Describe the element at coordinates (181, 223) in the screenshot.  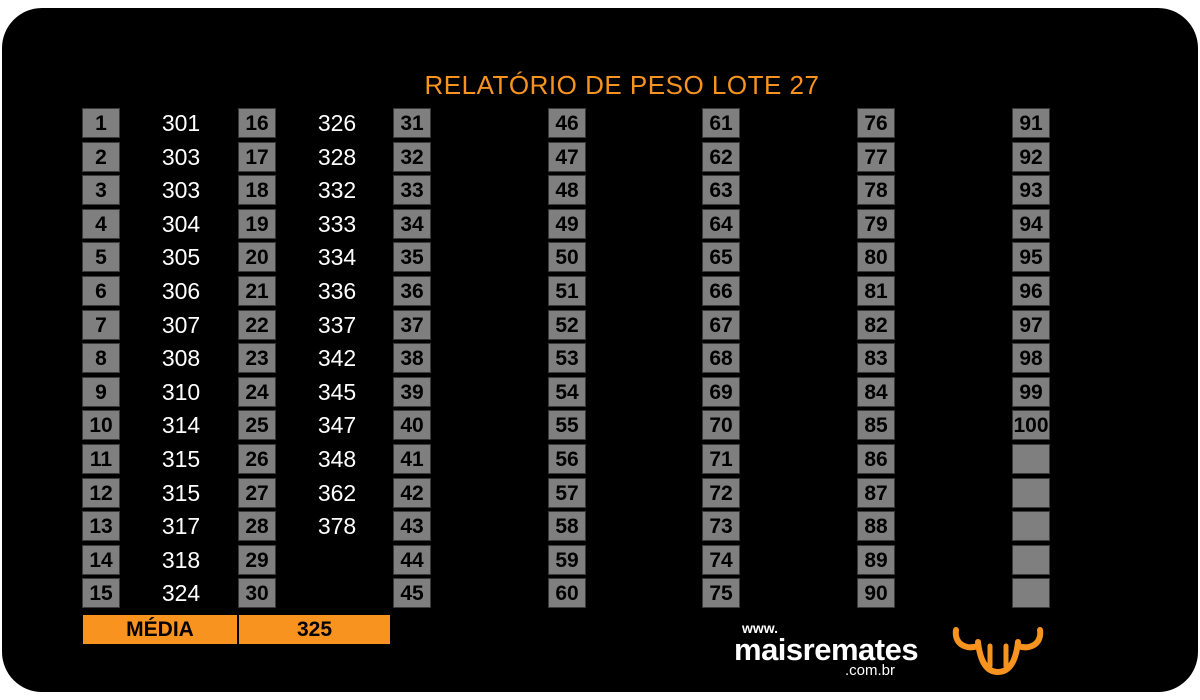
I see `weight-value-cell: 304` at that location.